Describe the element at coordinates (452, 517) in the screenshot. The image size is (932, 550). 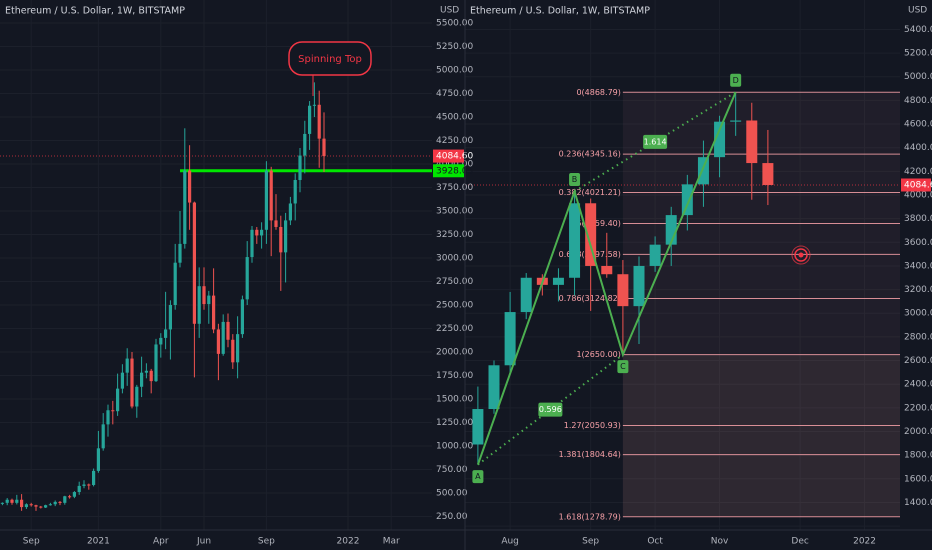
I see `y-tick-label: 250.00` at that location.